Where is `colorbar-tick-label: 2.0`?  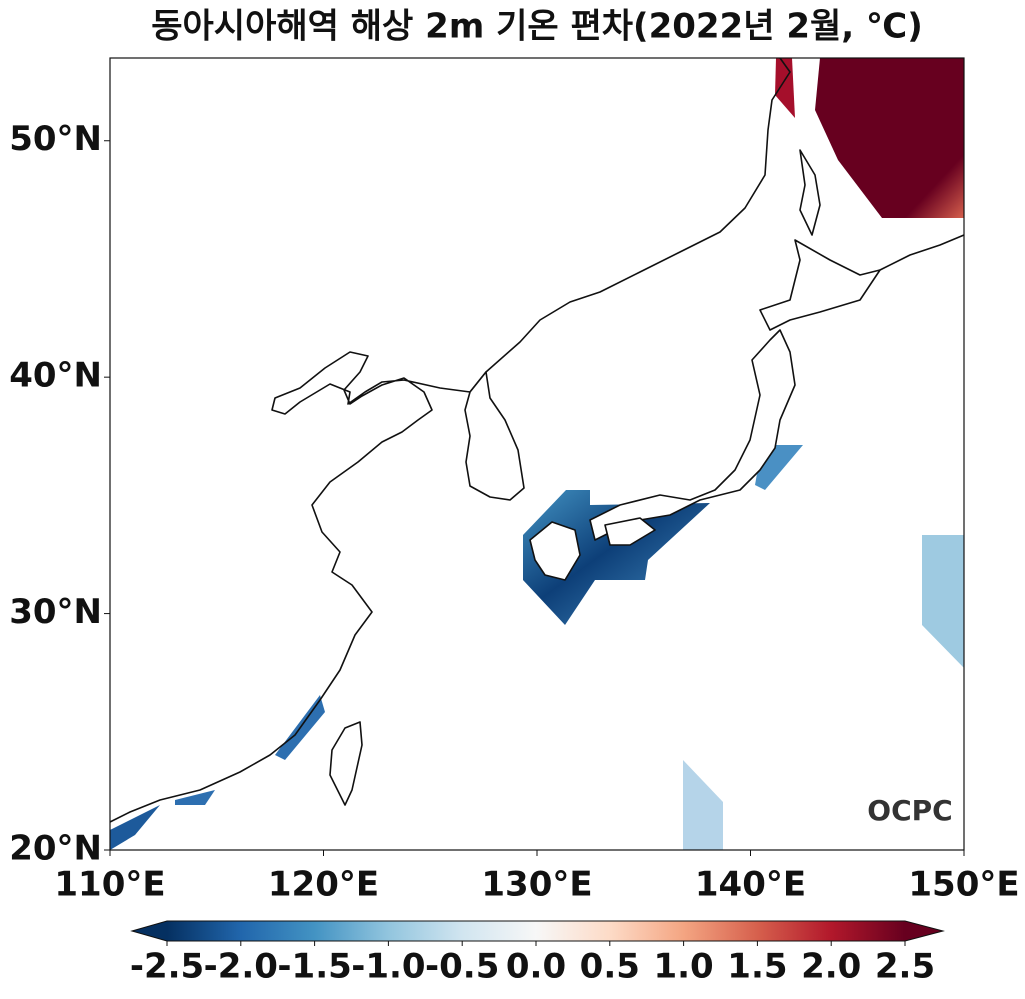
colorbar-tick-label: 2.0 is located at coordinates (831, 967).